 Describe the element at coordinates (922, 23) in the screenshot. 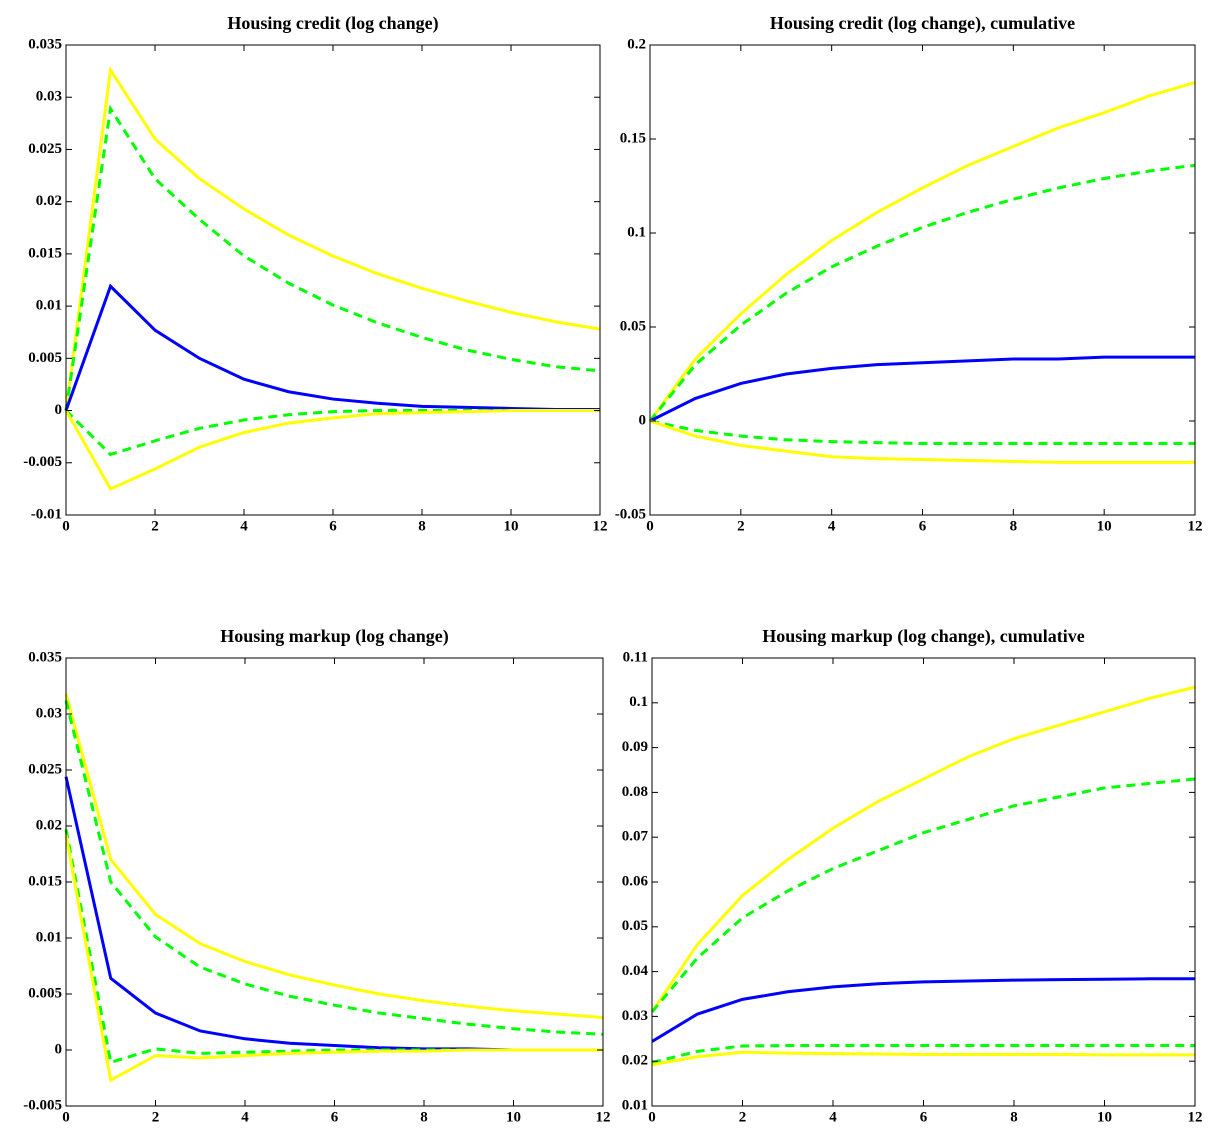

I see `chart-title: Housing credit (log change), cumulative` at that location.